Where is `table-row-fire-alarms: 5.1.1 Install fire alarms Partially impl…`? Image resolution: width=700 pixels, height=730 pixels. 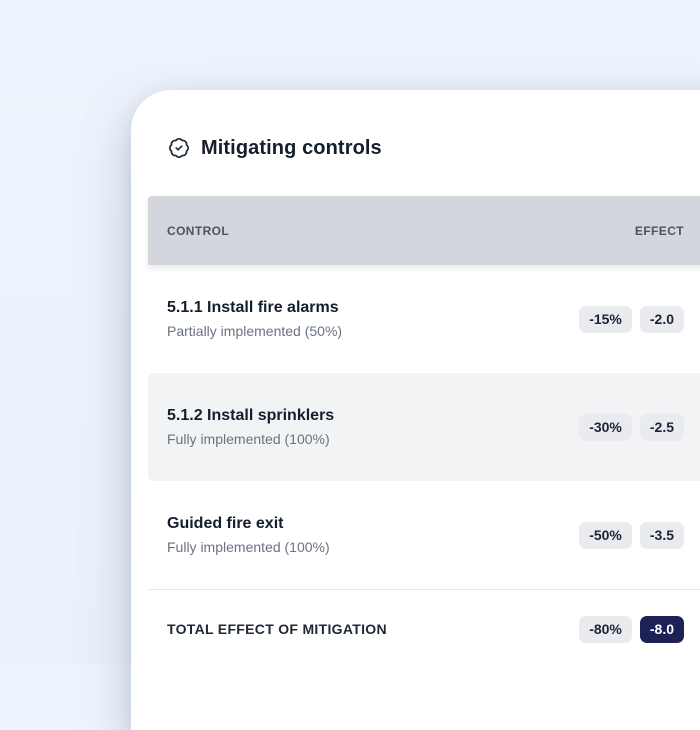
table-row-fire-alarms: 5.1.1 Install fire alarms Partially impl… is located at coordinates (424, 319).